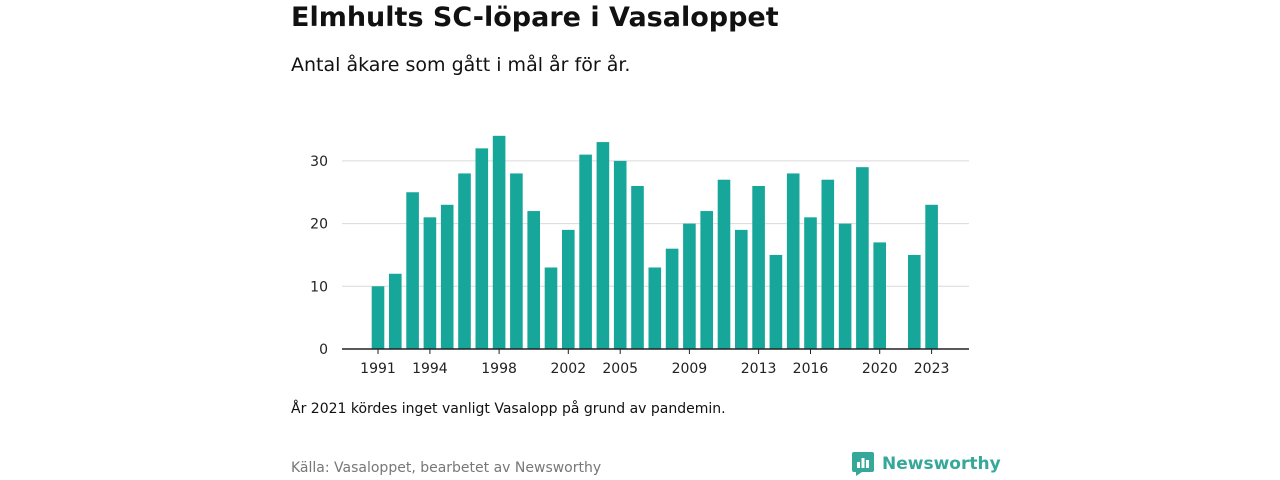 The width and height of the screenshot is (1280, 480). What do you see at coordinates (464, 261) in the screenshot?
I see `bar-1996` at bounding box center [464, 261].